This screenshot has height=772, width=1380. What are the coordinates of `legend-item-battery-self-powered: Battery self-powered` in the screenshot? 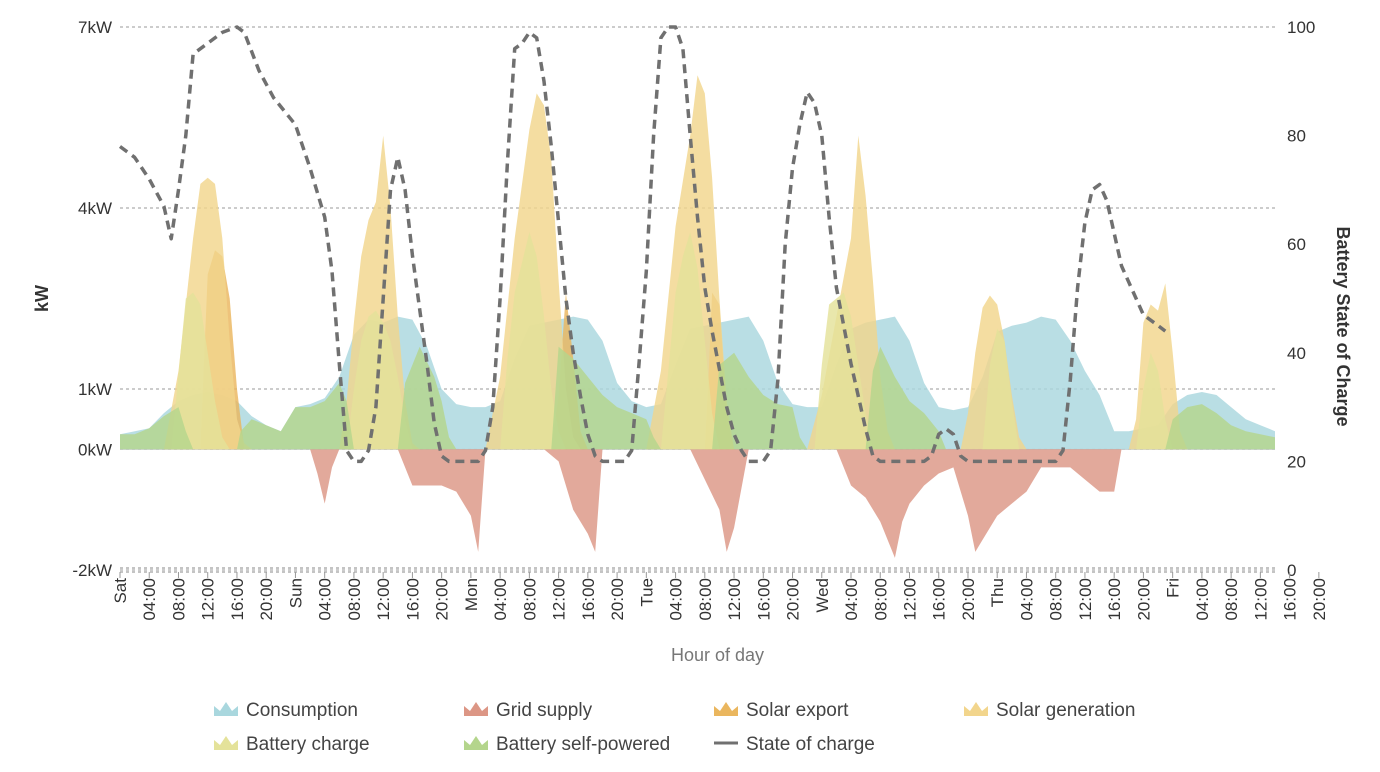 It's located at (567, 744).